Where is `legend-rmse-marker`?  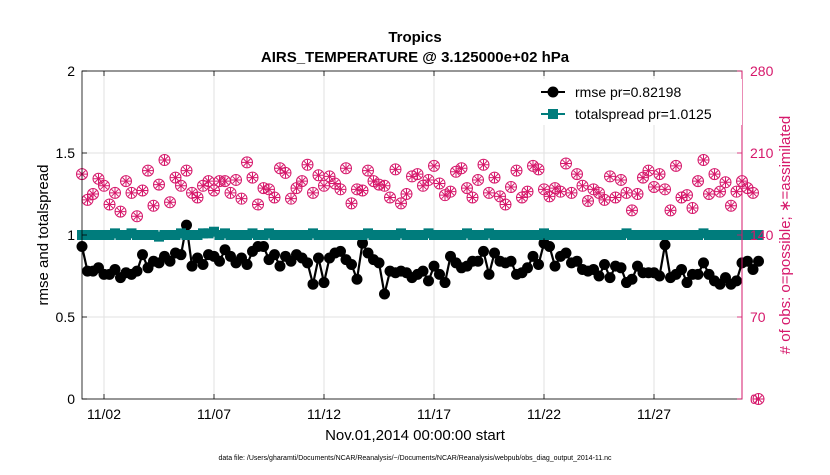 legend-rmse-marker is located at coordinates (553, 92).